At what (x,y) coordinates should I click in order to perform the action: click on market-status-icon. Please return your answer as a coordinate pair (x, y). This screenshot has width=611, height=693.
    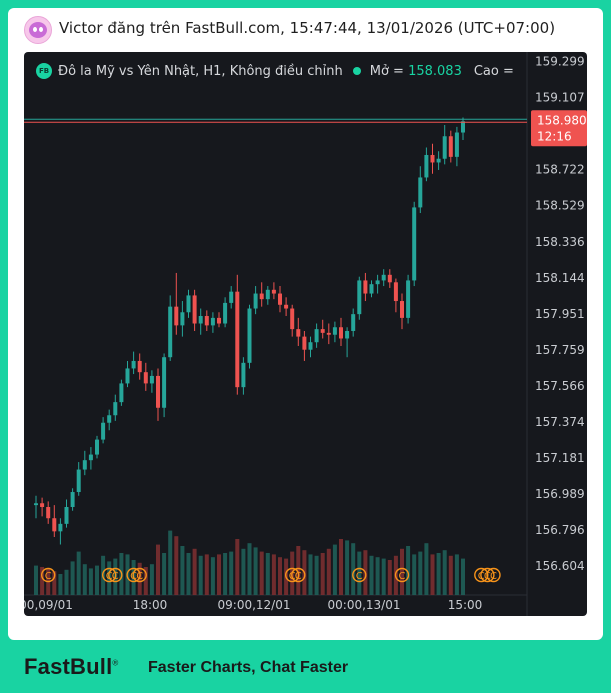
    Looking at the image, I should click on (356, 71).